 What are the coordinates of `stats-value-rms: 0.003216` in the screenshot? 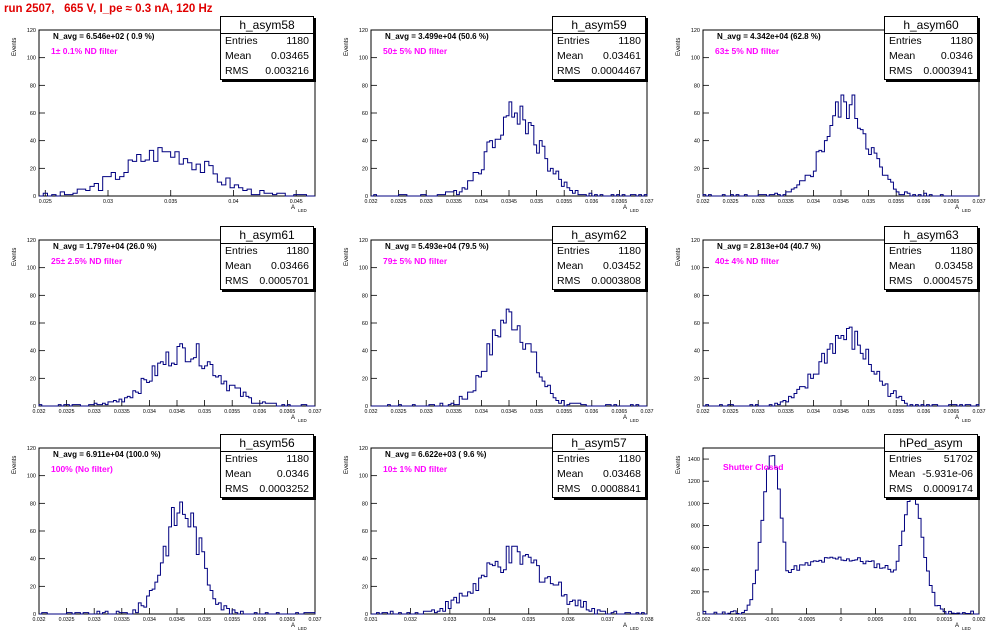 It's located at (287, 71).